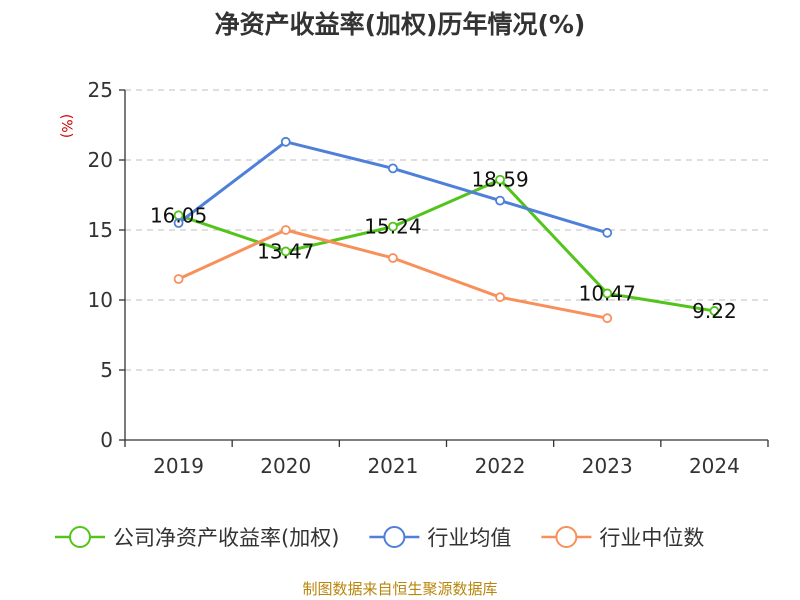 The width and height of the screenshot is (800, 600). What do you see at coordinates (106, 440) in the screenshot?
I see `y-tick-label: 0` at bounding box center [106, 440].